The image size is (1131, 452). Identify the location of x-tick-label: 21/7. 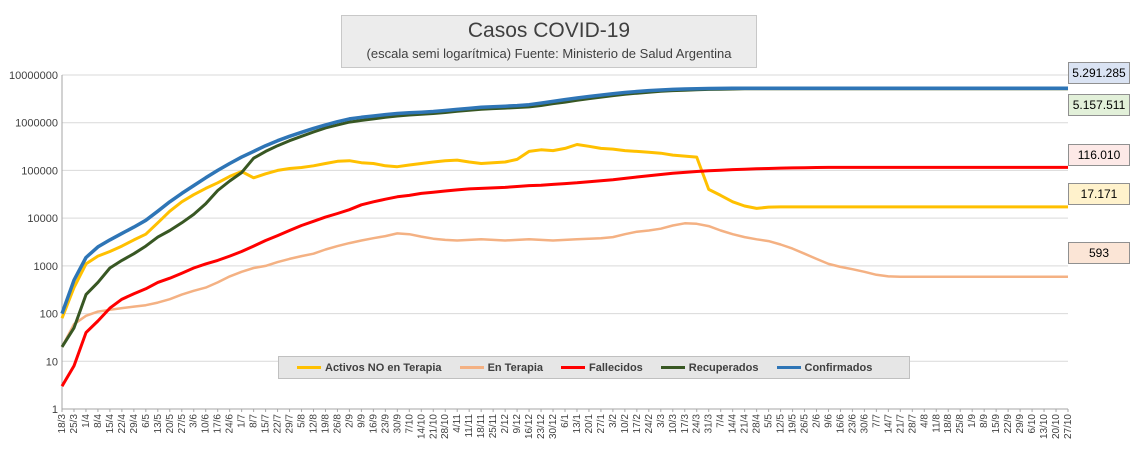
(900, 424).